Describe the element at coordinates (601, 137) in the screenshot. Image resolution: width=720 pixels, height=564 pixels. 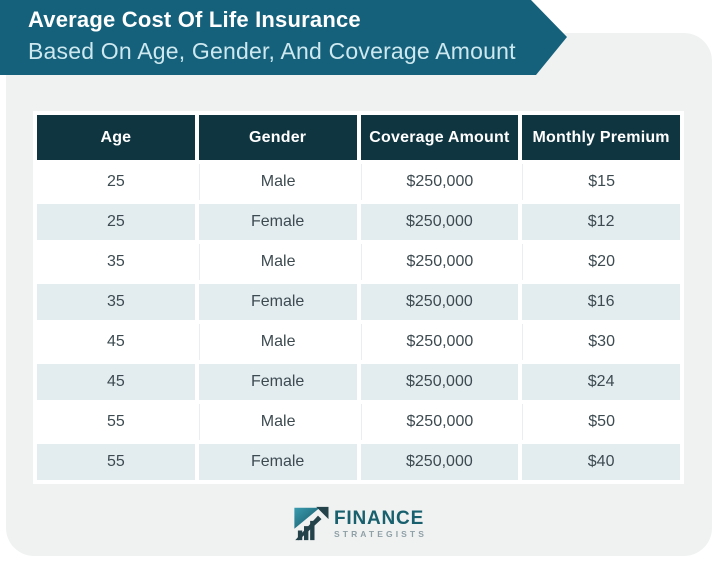
I see `column-header-monthly-premium: Monthly Premium` at that location.